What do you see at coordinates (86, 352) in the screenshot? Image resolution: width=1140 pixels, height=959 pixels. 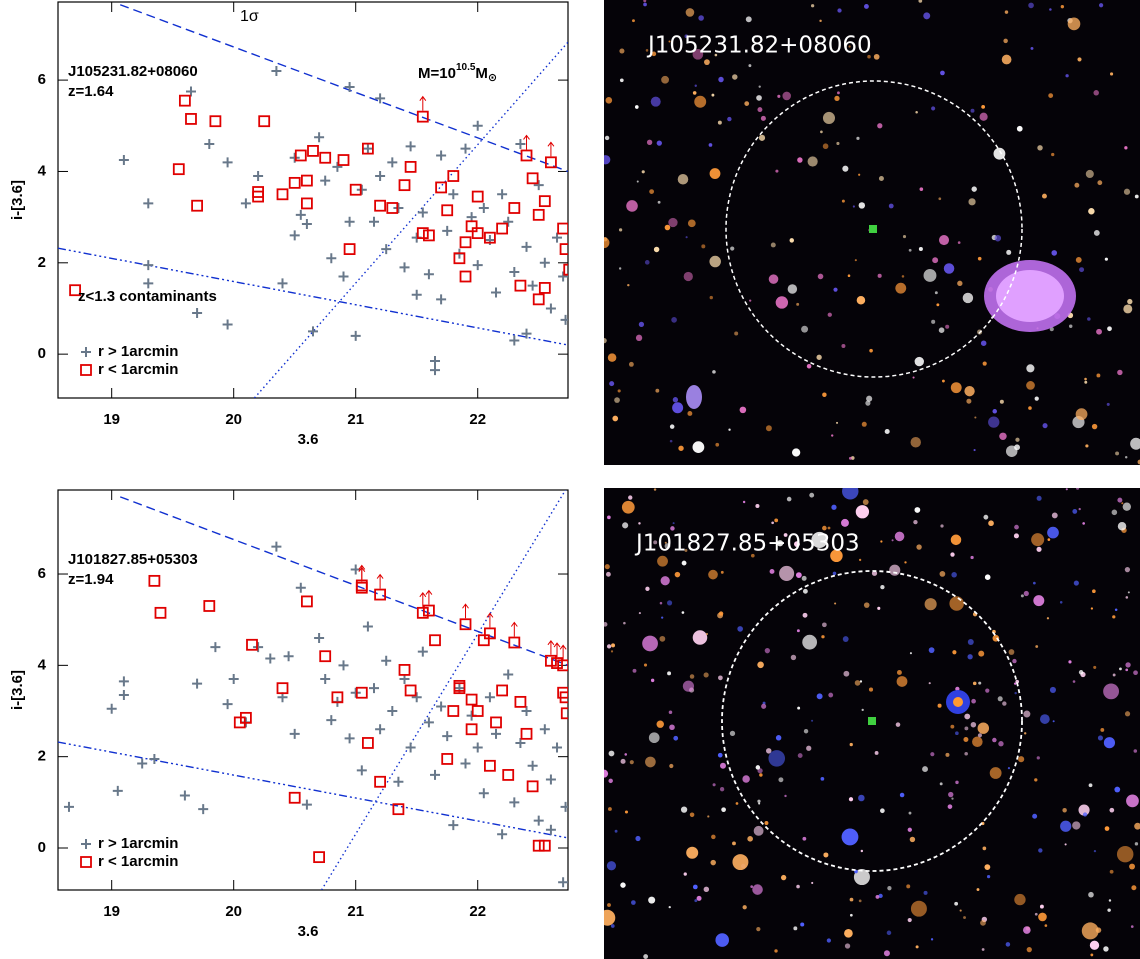 I see `legend-symbol` at bounding box center [86, 352].